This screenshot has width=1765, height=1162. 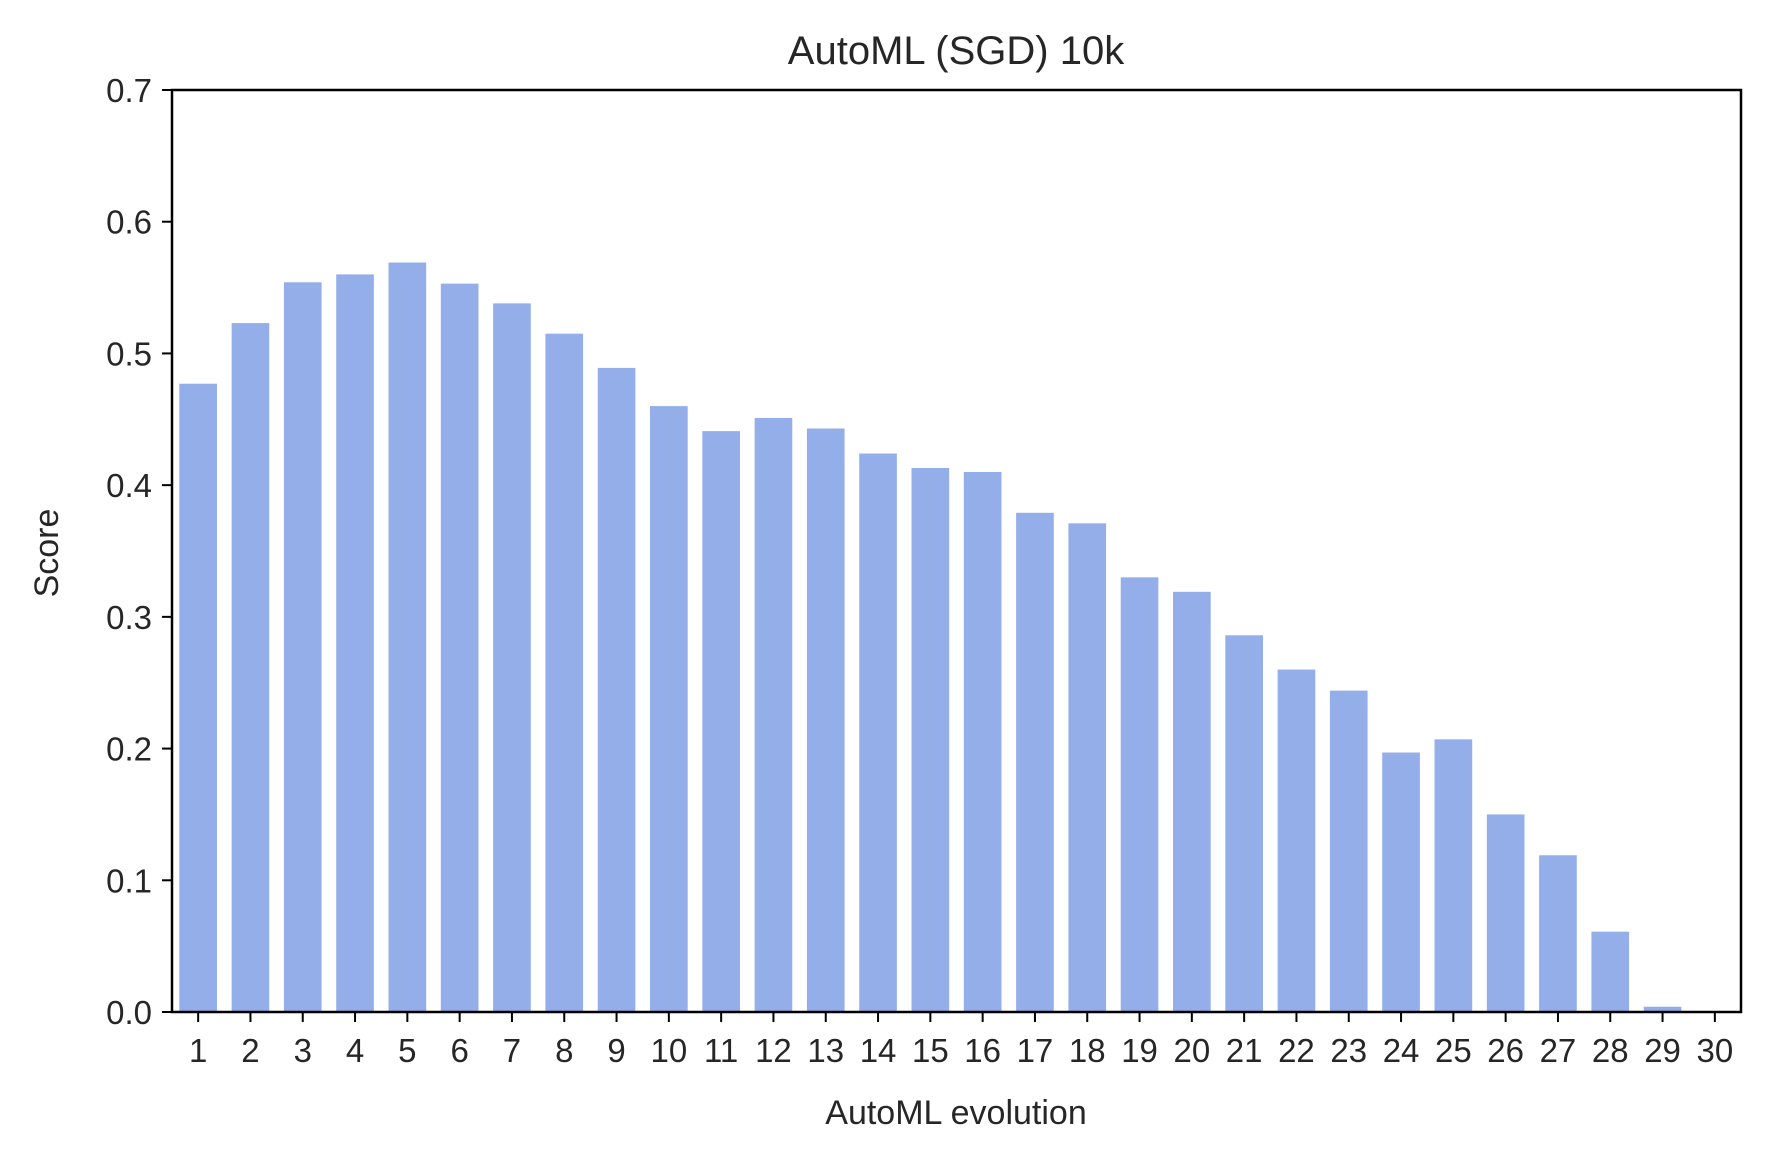 I want to click on x-tick-label: 3, so click(x=303, y=1050).